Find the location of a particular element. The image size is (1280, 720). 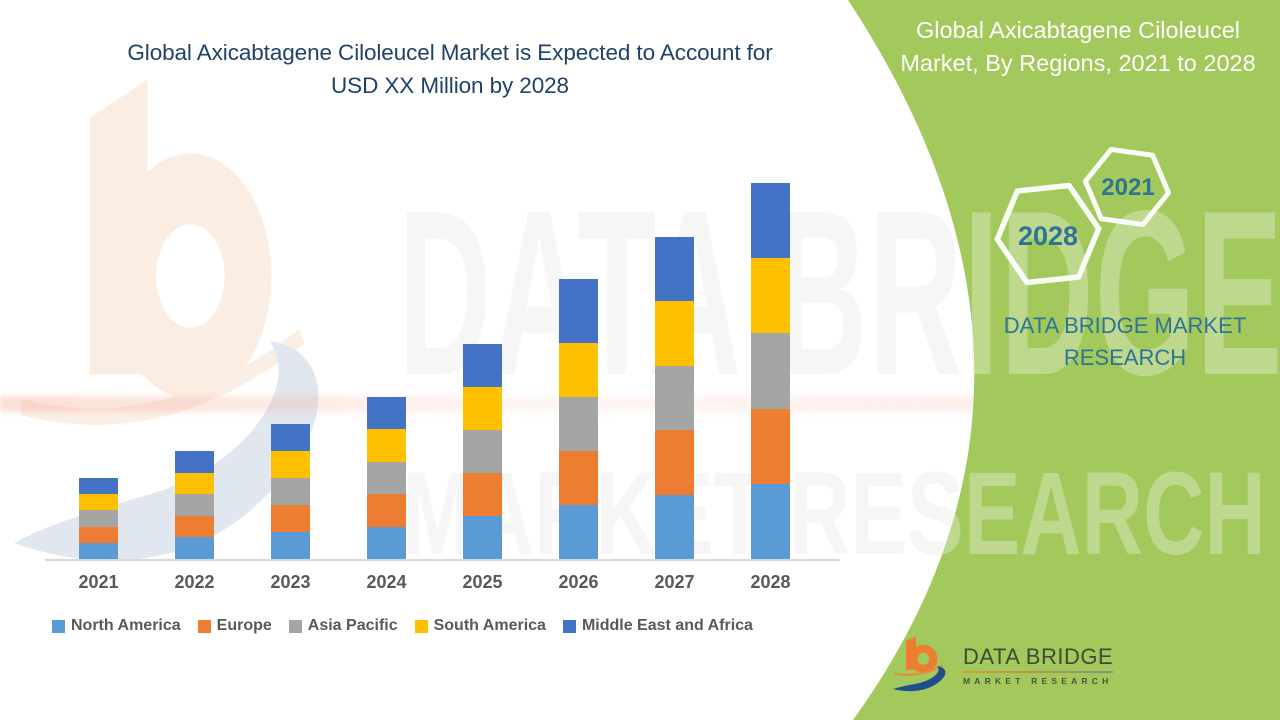

footer-logo-brand: DATA BRIDGE is located at coordinates (1038, 656).